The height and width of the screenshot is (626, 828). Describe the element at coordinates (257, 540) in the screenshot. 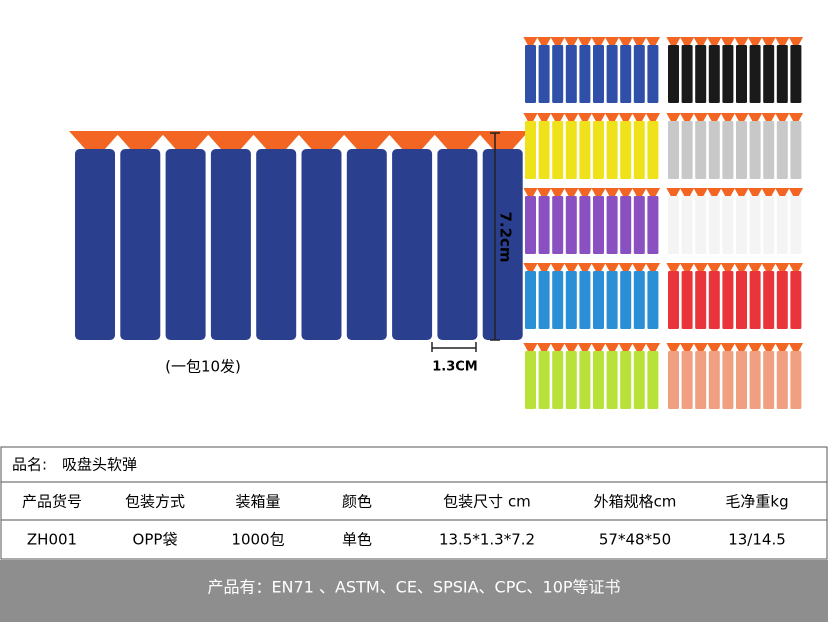

I see `table-cell: 1000包` at that location.